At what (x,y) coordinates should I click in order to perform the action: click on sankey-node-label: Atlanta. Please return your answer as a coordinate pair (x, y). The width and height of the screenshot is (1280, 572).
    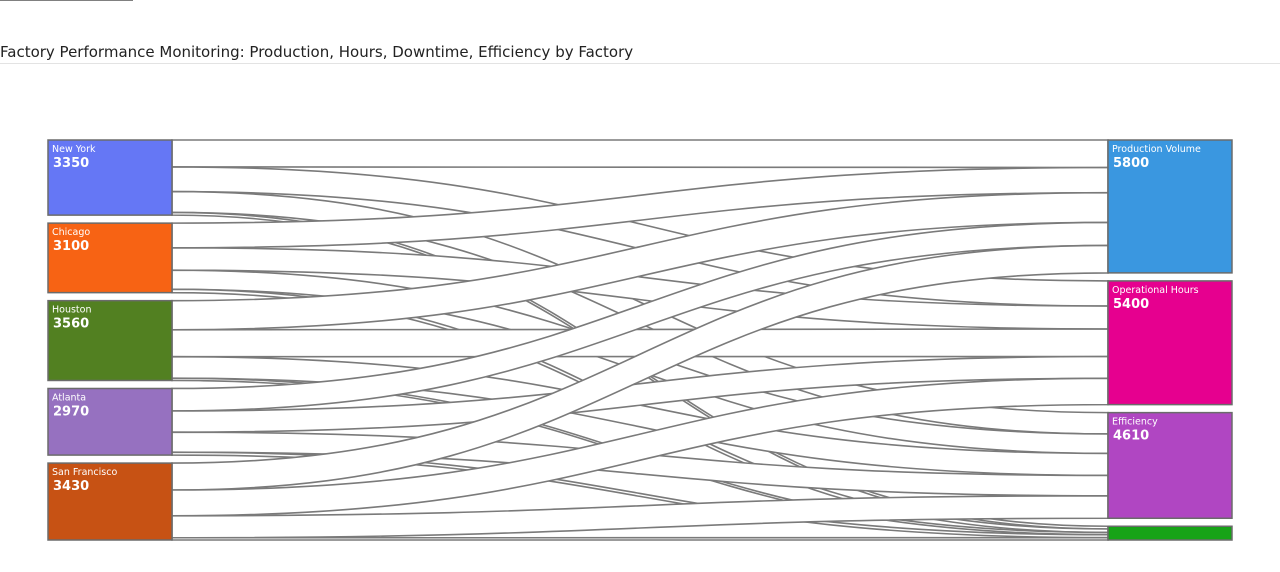
    Looking at the image, I should click on (69, 397).